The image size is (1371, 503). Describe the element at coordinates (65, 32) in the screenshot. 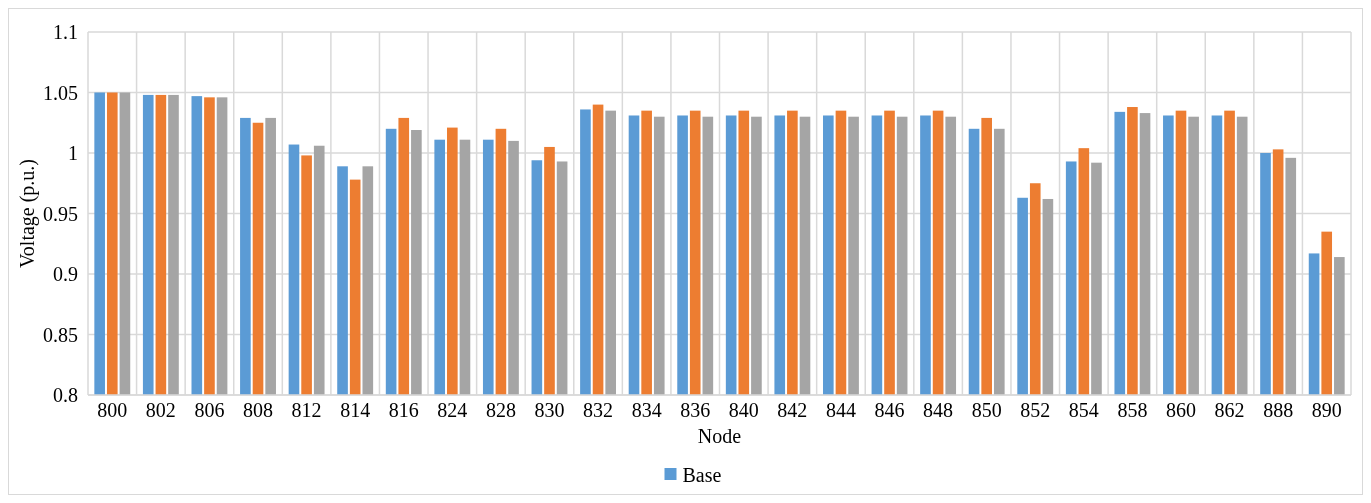

I see `y-tick-label: 1.1` at that location.